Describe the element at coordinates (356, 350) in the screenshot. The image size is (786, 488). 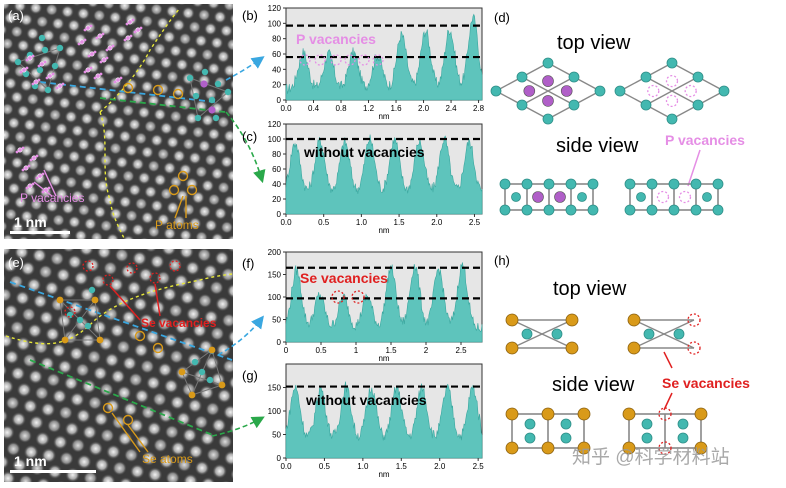
I see `x-tick-label-f-2: 1` at that location.